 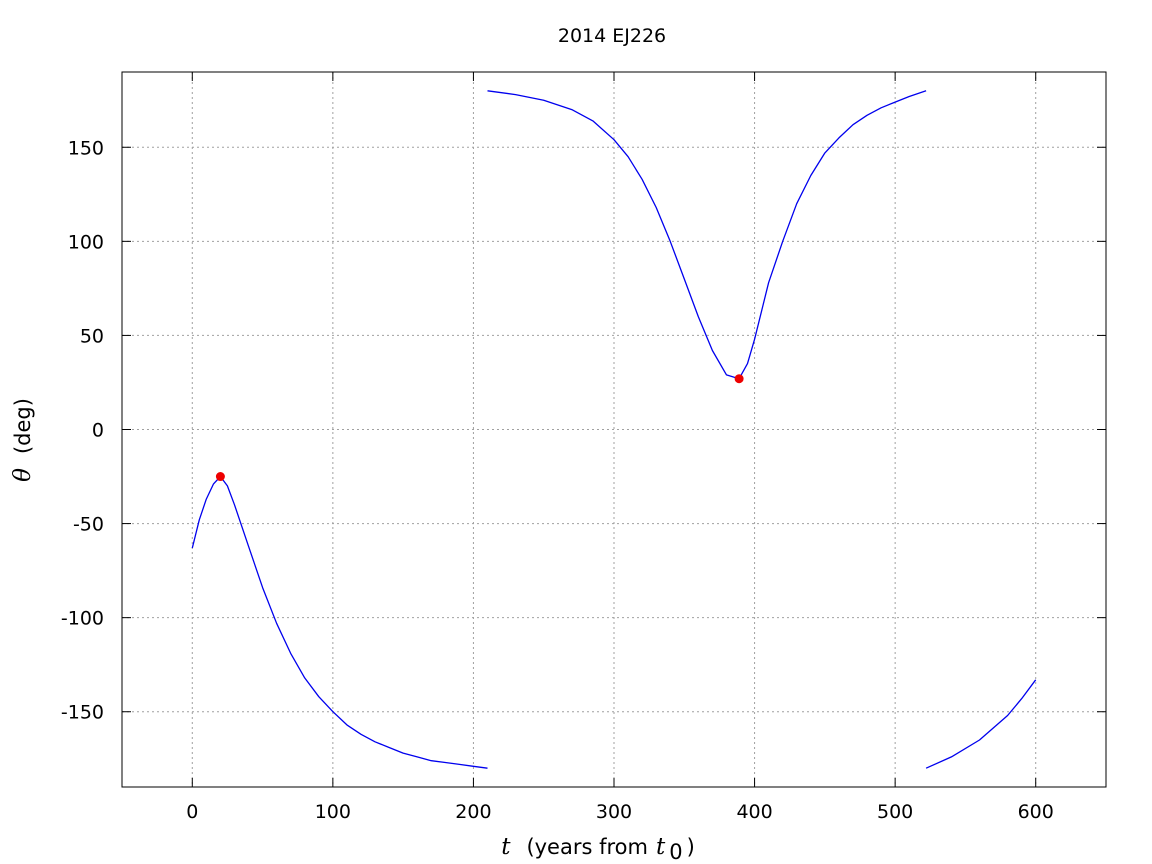 I want to click on x-axis-label: t (years from t 0 ), so click(x=598, y=849).